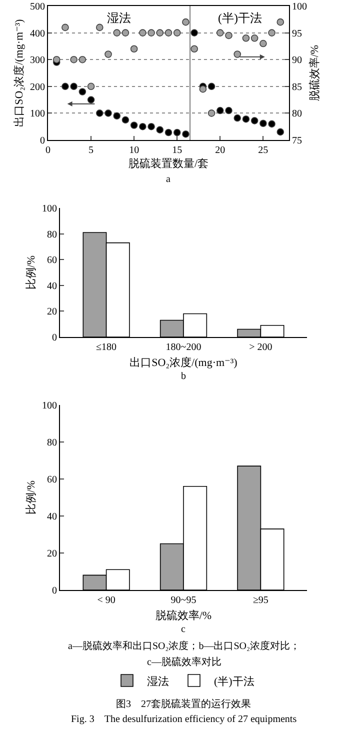 The height and width of the screenshot is (740, 337). Describe the element at coordinates (91, 150) in the screenshot. I see `x-tick-label: 5` at that location.